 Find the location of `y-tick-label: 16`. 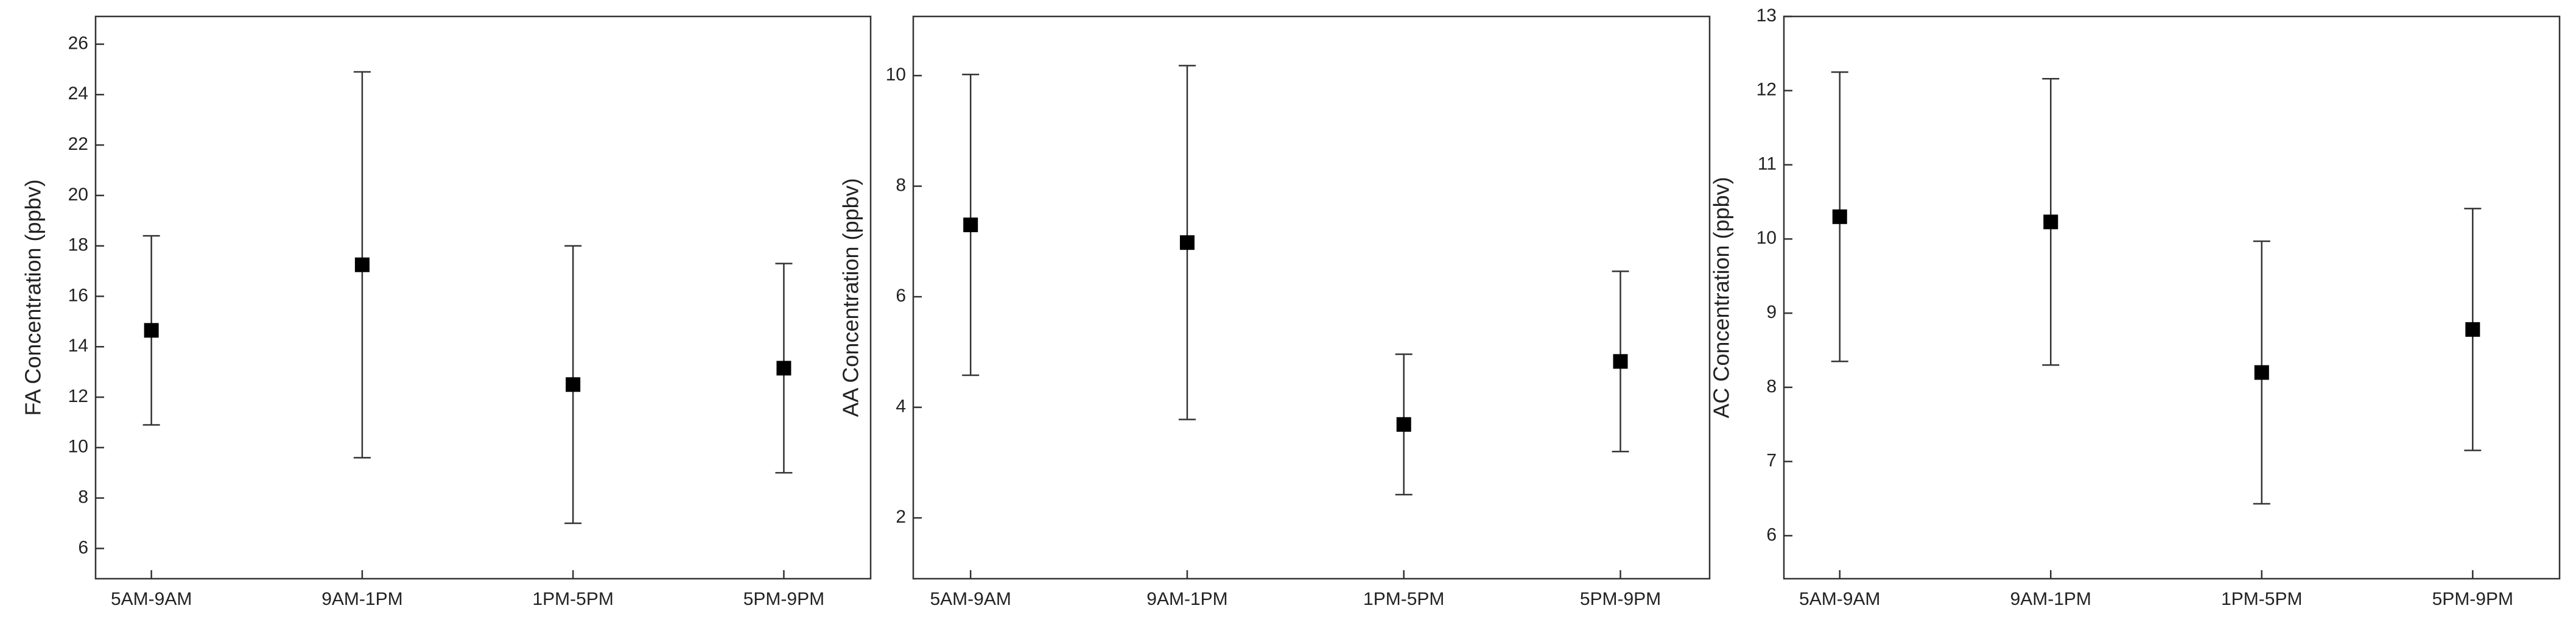

y-tick-label: 16 is located at coordinates (78, 295).